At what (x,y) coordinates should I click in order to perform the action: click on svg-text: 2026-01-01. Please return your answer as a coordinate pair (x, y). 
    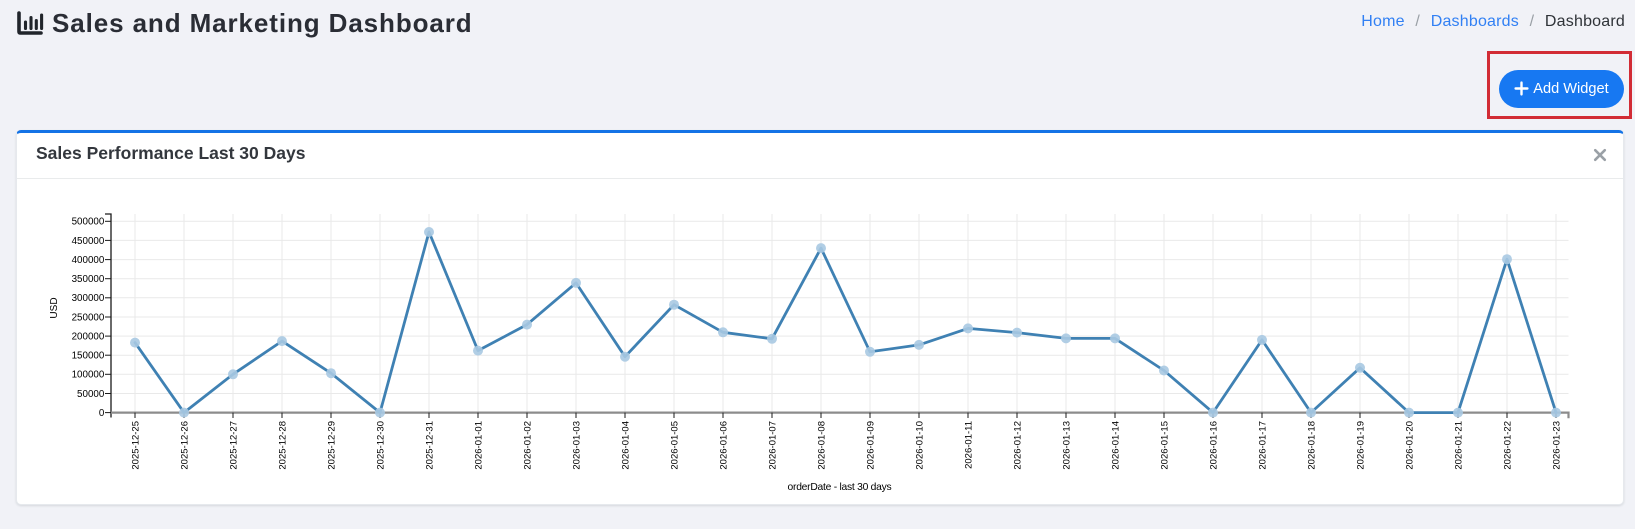
    Looking at the image, I should click on (478, 445).